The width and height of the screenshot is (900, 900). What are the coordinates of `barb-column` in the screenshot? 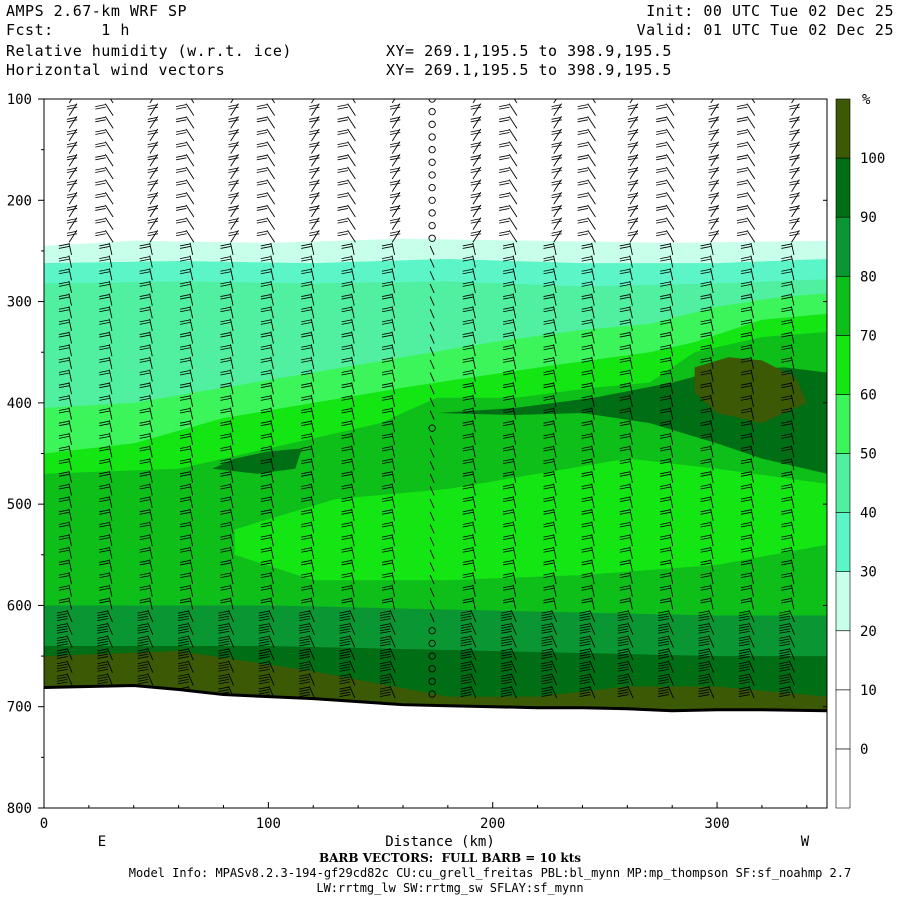 It's located at (586, 399).